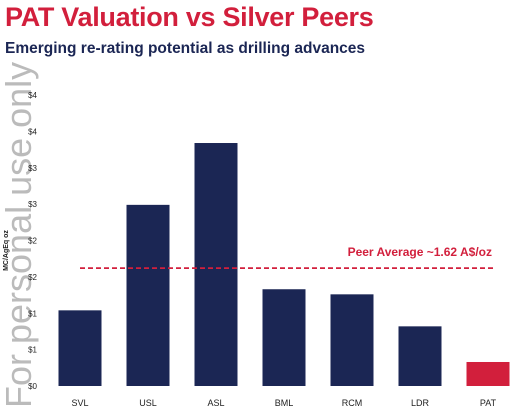 Image resolution: width=529 pixels, height=415 pixels. What do you see at coordinates (6, 250) in the screenshot?
I see `y-axis-label: MC/AgEq oz` at bounding box center [6, 250].